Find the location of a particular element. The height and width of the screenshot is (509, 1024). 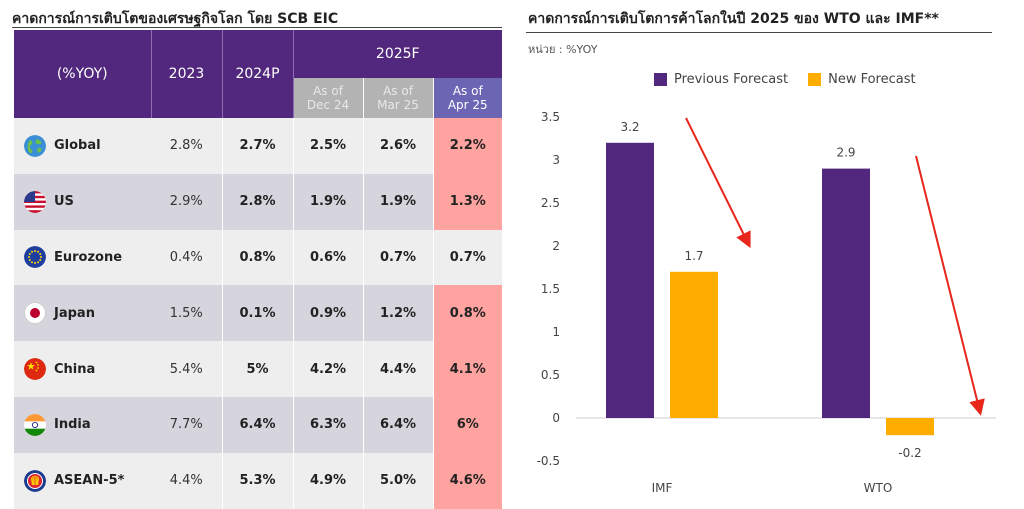

unit-label: หน่วย : %YOY is located at coordinates (563, 49).